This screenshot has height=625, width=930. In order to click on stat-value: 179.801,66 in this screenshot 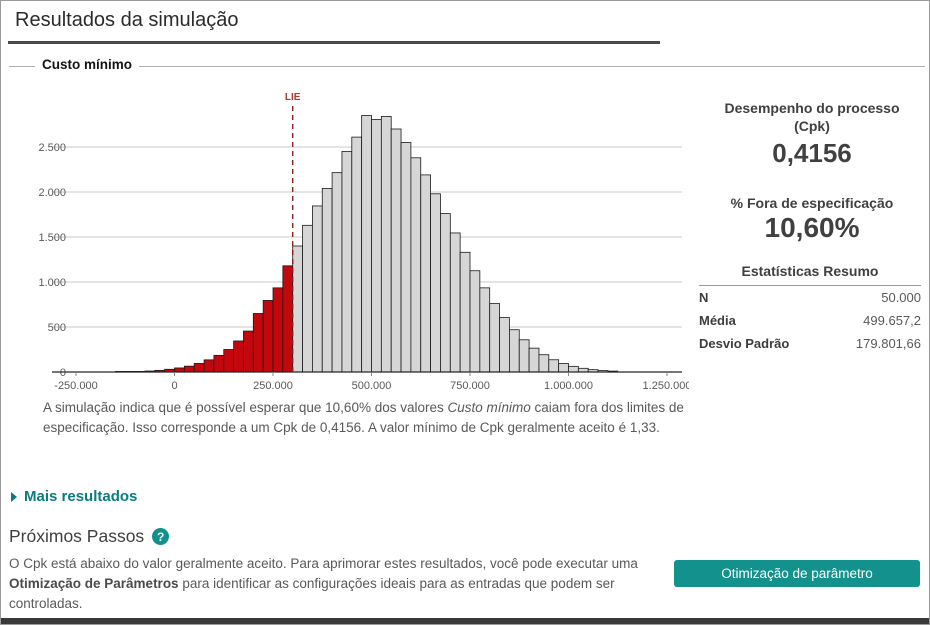, I will do `click(888, 343)`.